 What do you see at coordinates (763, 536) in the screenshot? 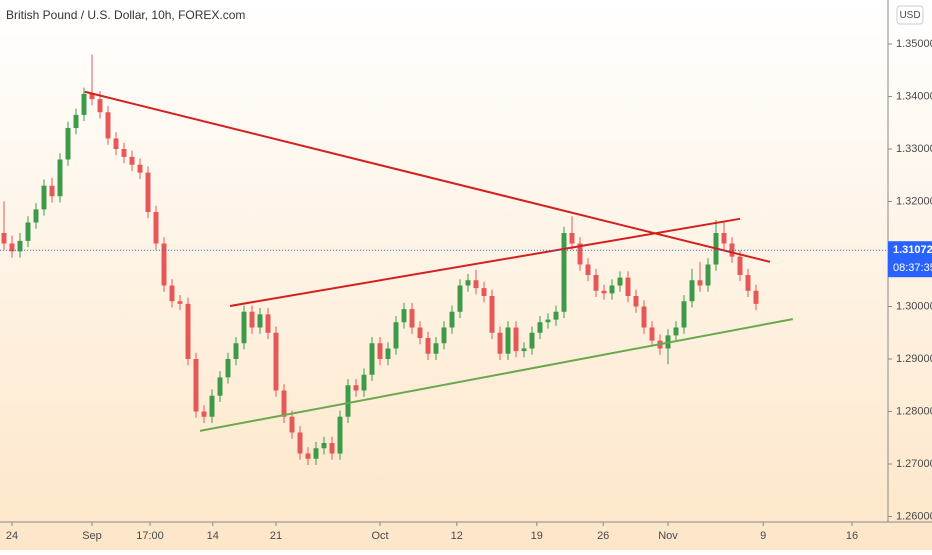
I see `x-tick-label: 9` at bounding box center [763, 536].